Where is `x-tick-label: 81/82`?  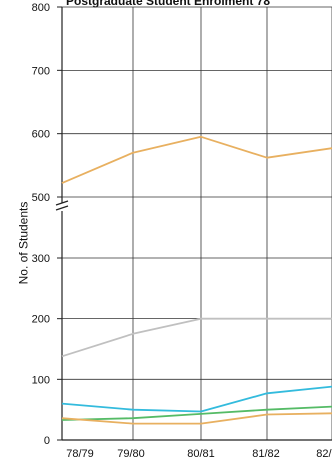 x-tick-label: 81/82 is located at coordinates (266, 454).